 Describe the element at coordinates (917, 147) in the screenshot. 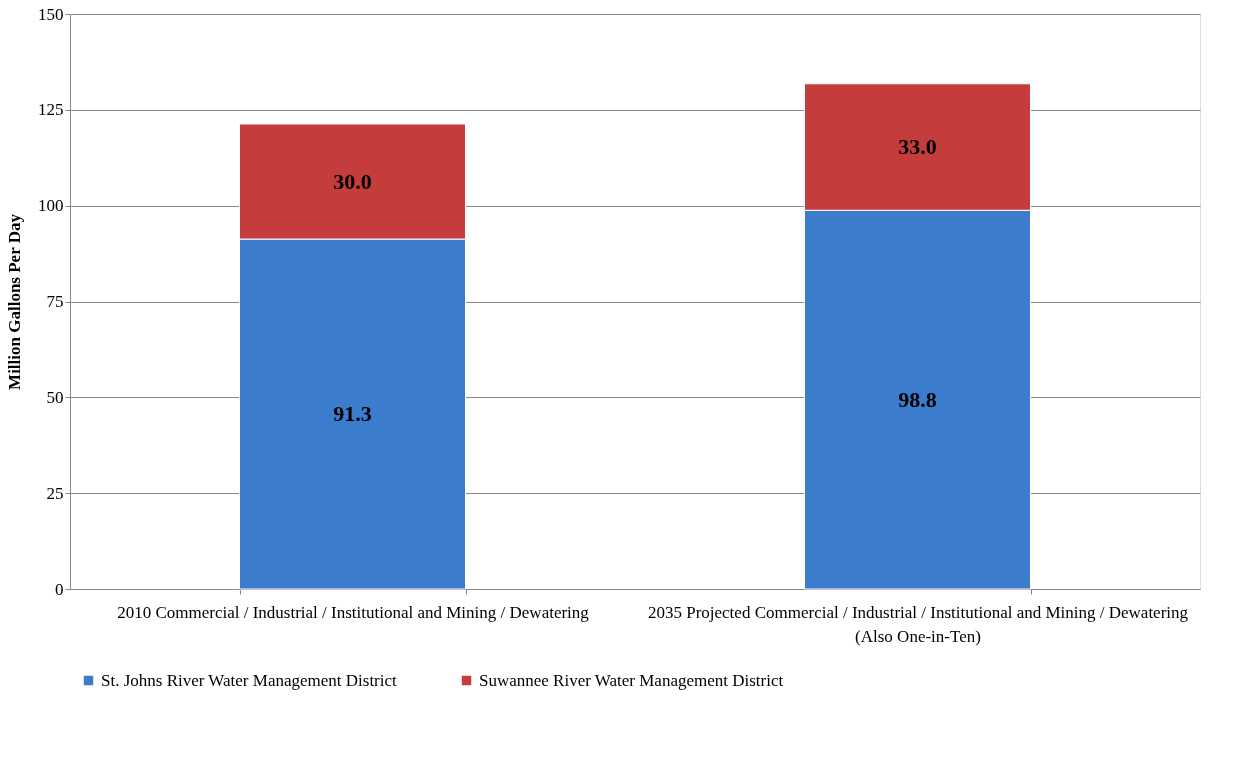

I see `text: 33.0` at that location.